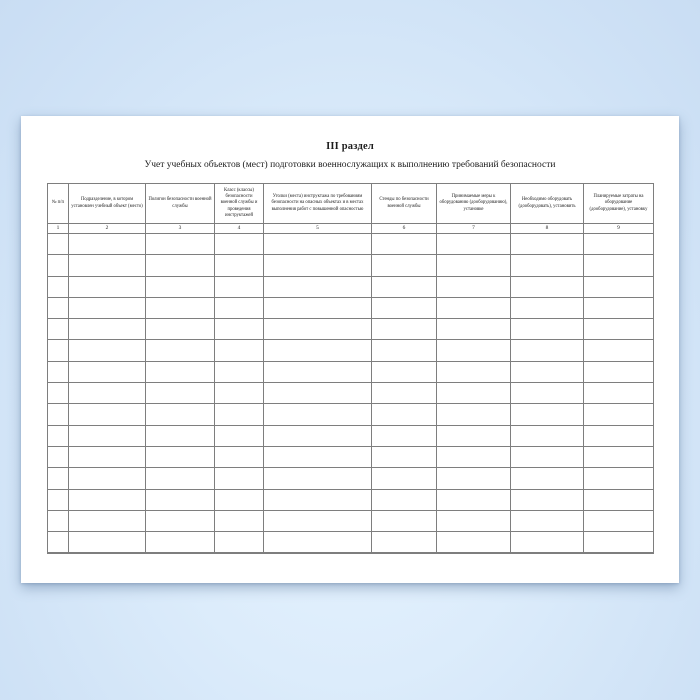 The height and width of the screenshot is (700, 700). What do you see at coordinates (58, 203) in the screenshot?
I see `column-header: № п/п` at bounding box center [58, 203].